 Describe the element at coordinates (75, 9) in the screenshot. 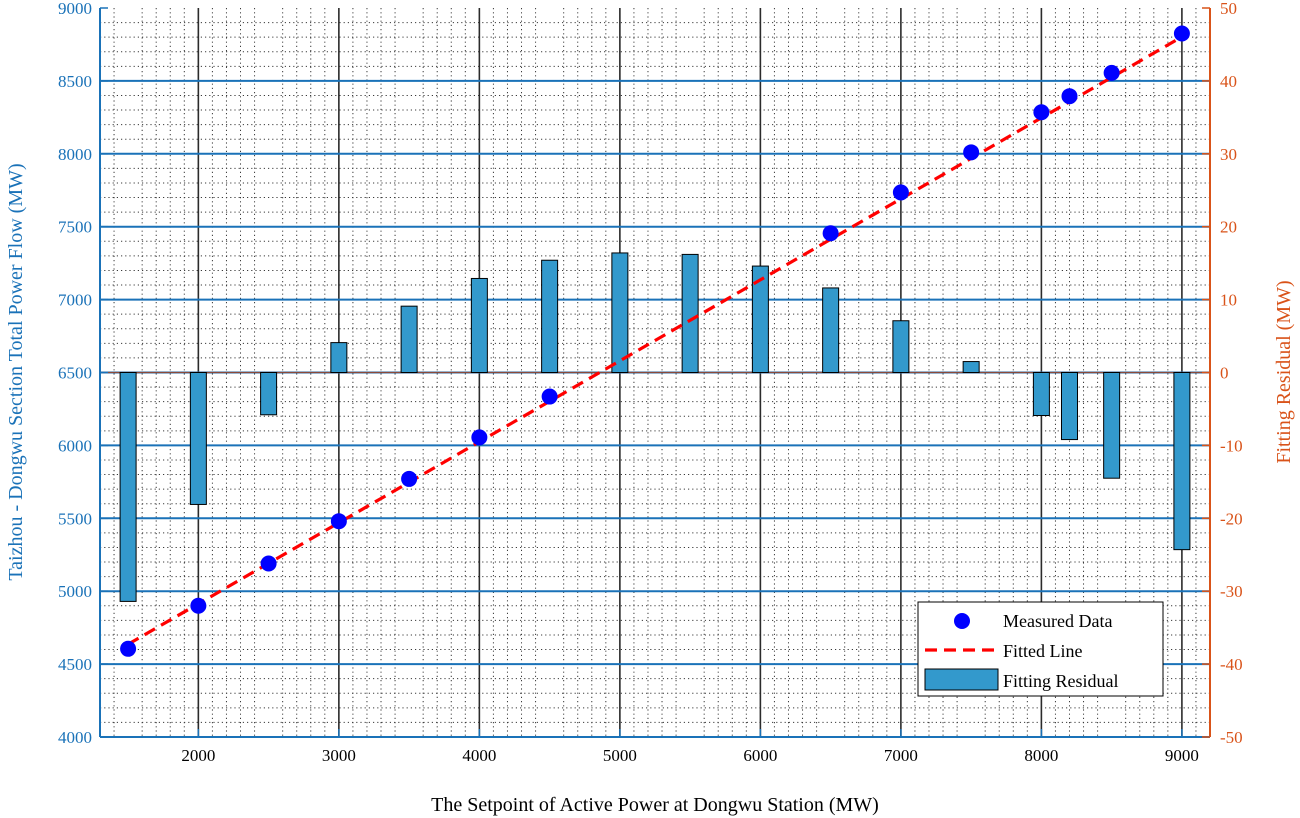

I see `y-left-tick-label: 9000` at that location.